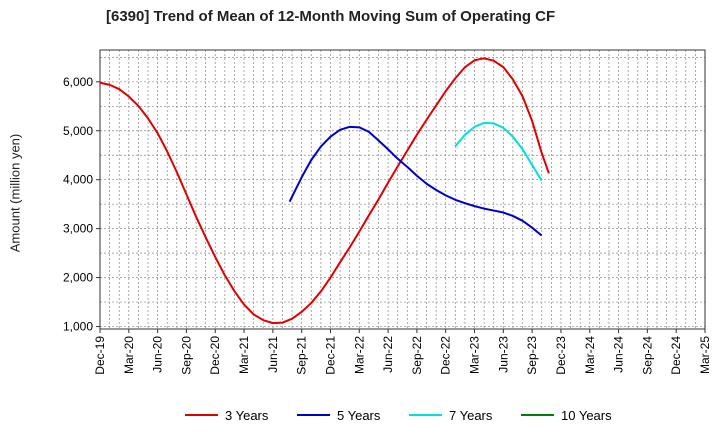  I want to click on x-tick-label: Mar-25, so click(705, 355).